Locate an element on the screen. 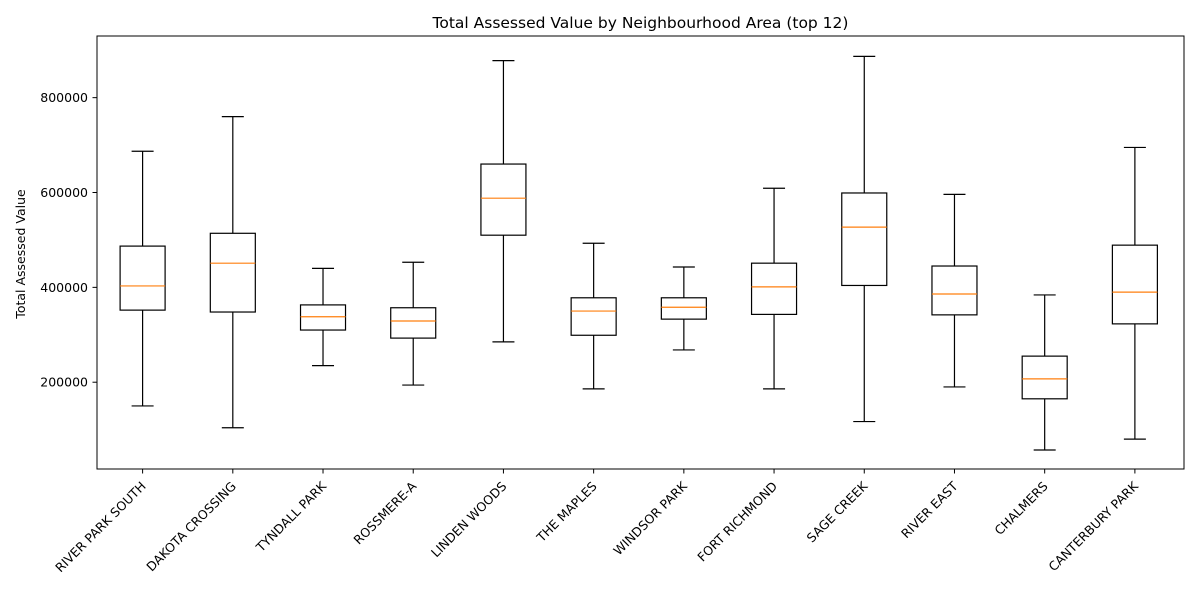  y-tick-label: 400000 is located at coordinates (64, 287).